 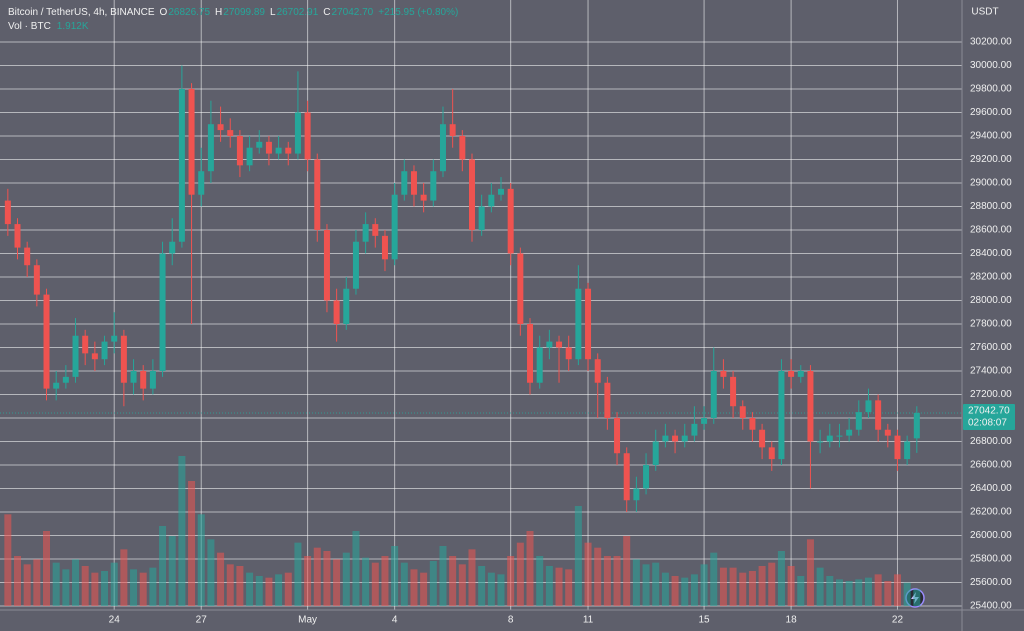 What do you see at coordinates (991, 159) in the screenshot?
I see `y-tick-label: 29200.00` at bounding box center [991, 159].